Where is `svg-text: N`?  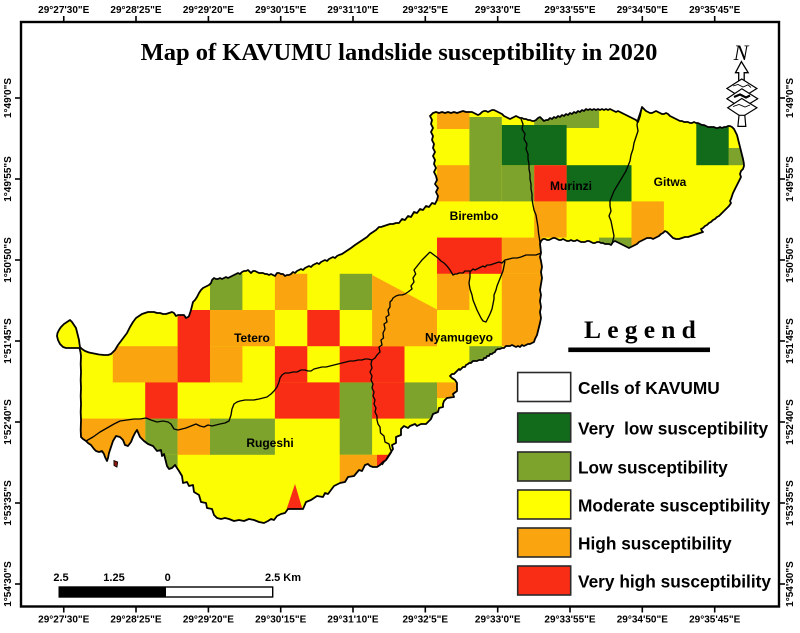
svg-text: N is located at coordinates (741, 52).